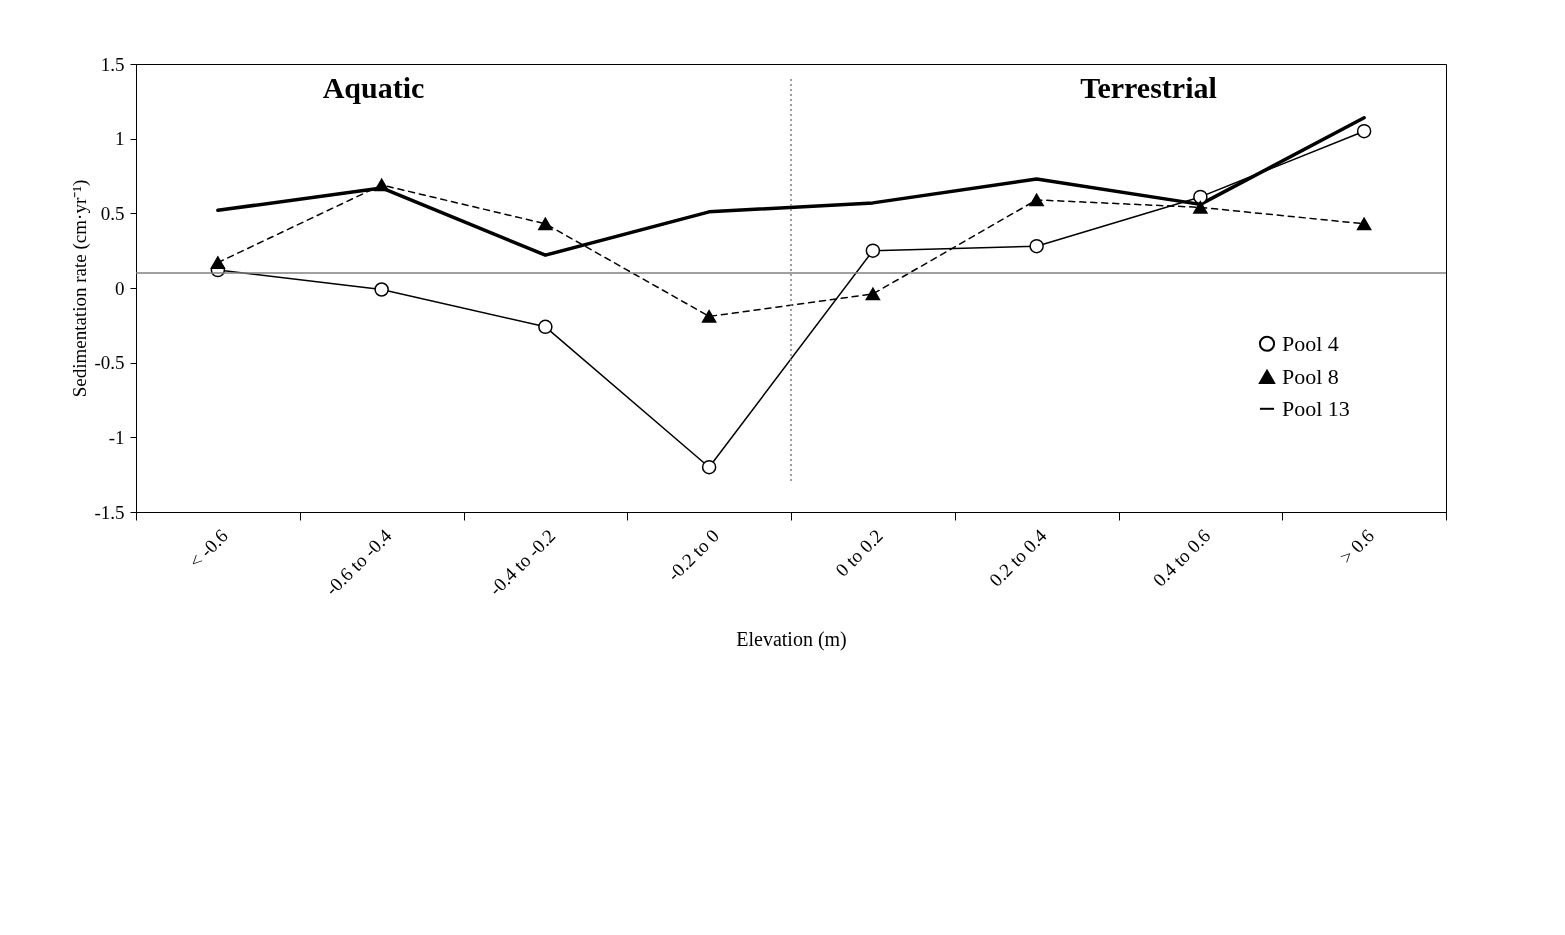 This screenshot has height=935, width=1565. Describe the element at coordinates (1310, 343) in the screenshot. I see `legend-label: Pool 4` at that location.